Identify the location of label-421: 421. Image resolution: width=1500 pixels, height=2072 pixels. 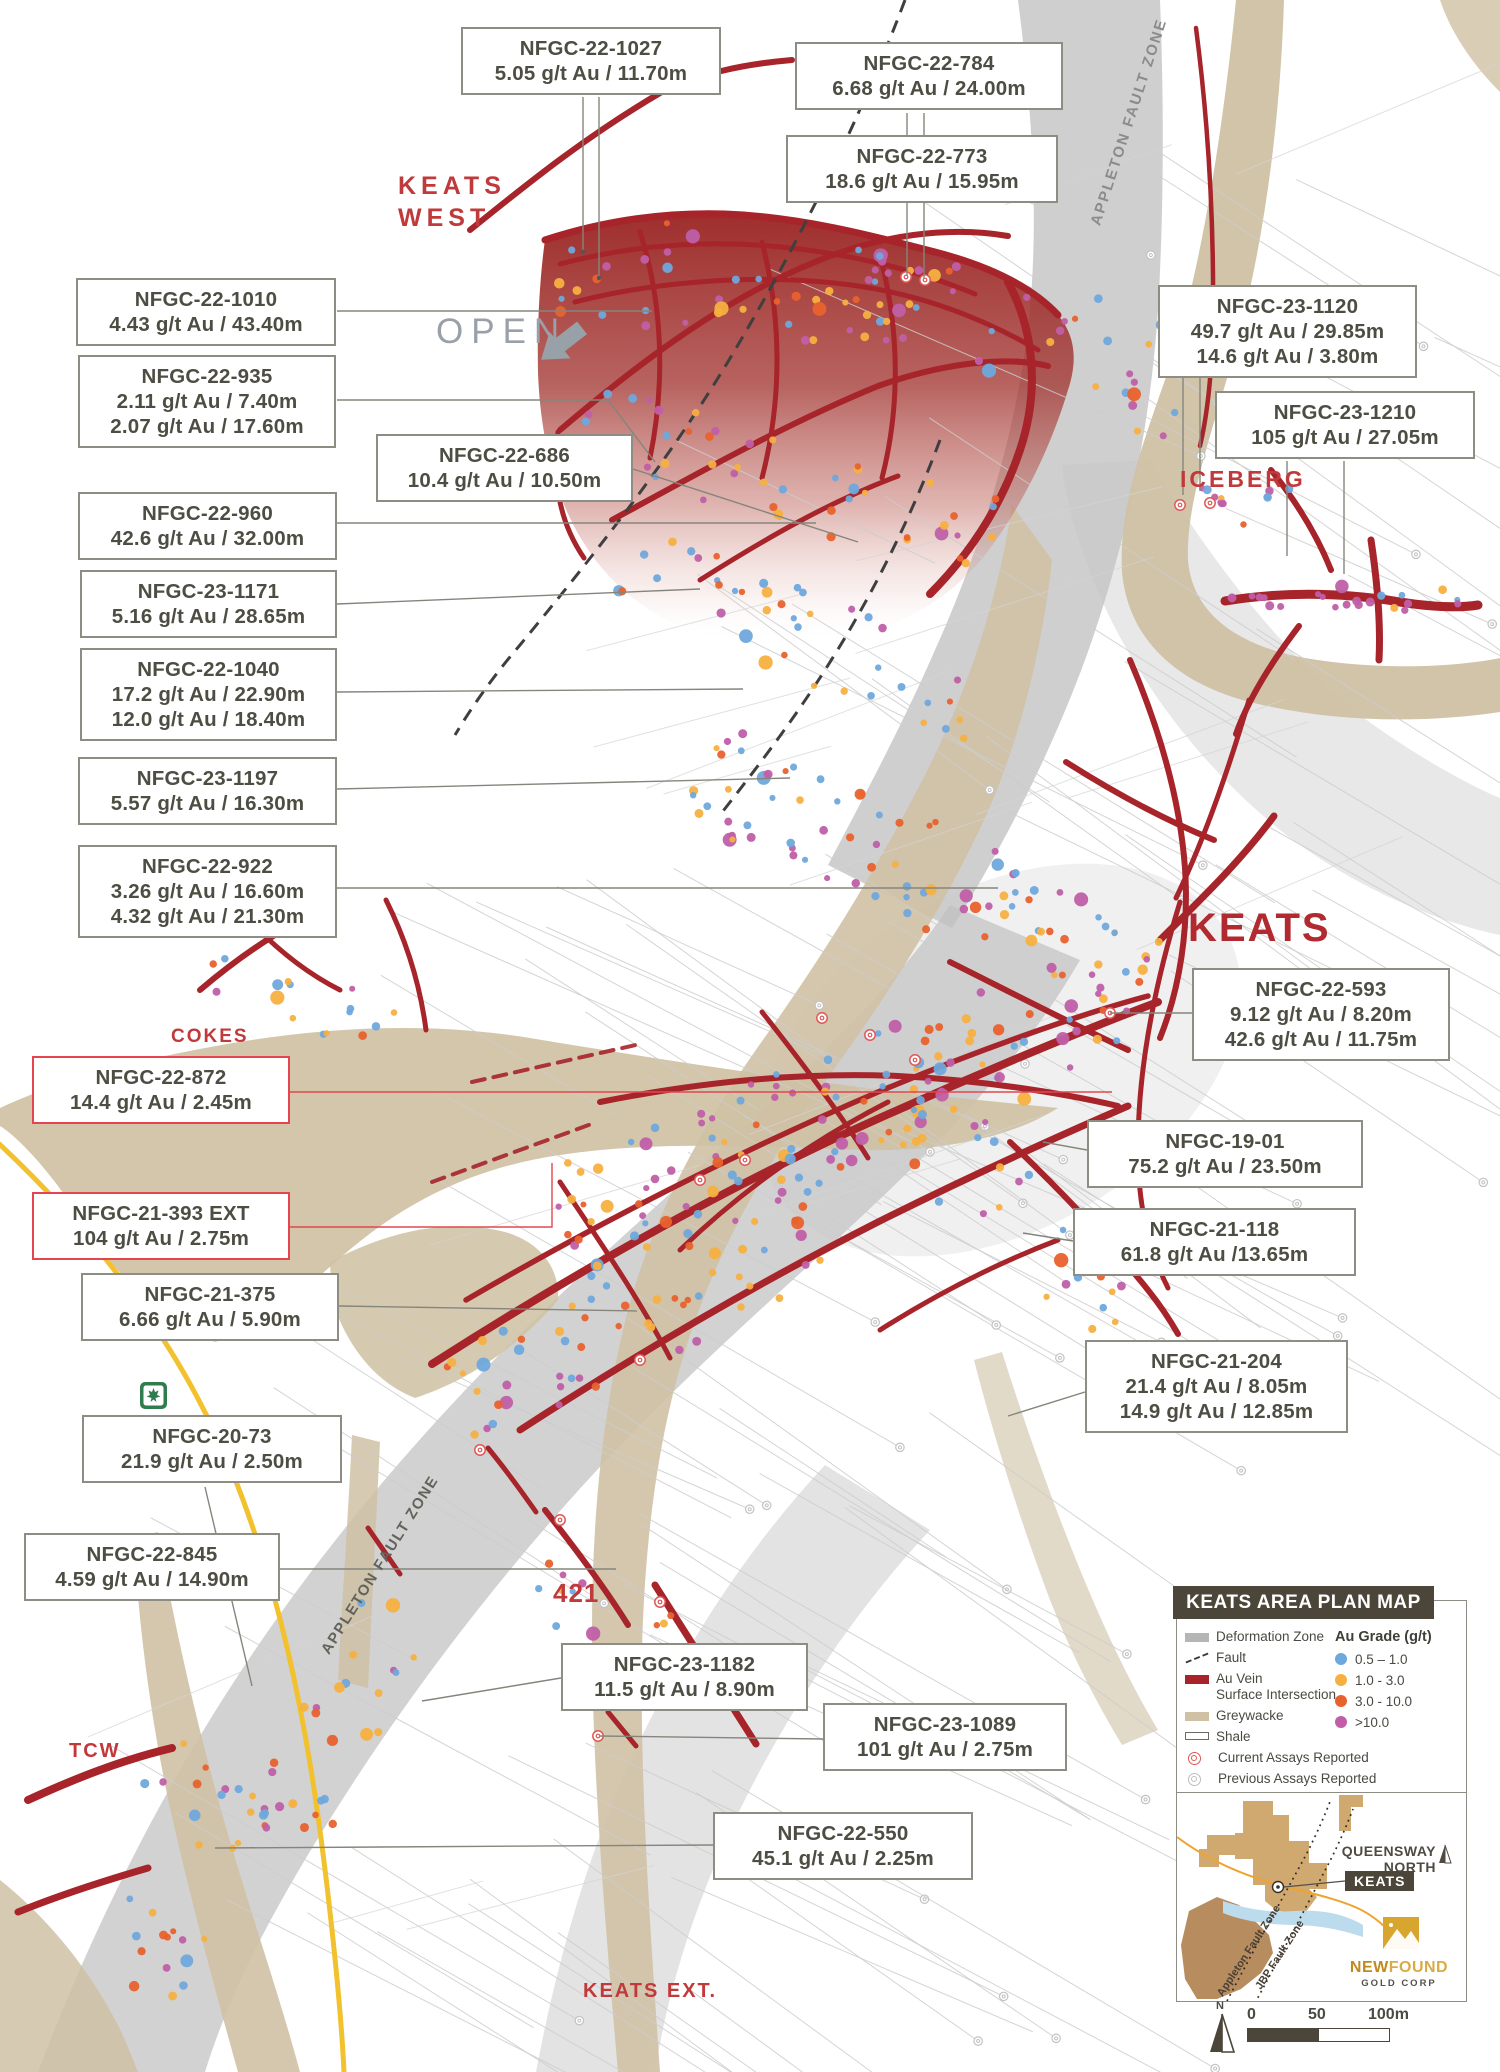
(576, 1593).